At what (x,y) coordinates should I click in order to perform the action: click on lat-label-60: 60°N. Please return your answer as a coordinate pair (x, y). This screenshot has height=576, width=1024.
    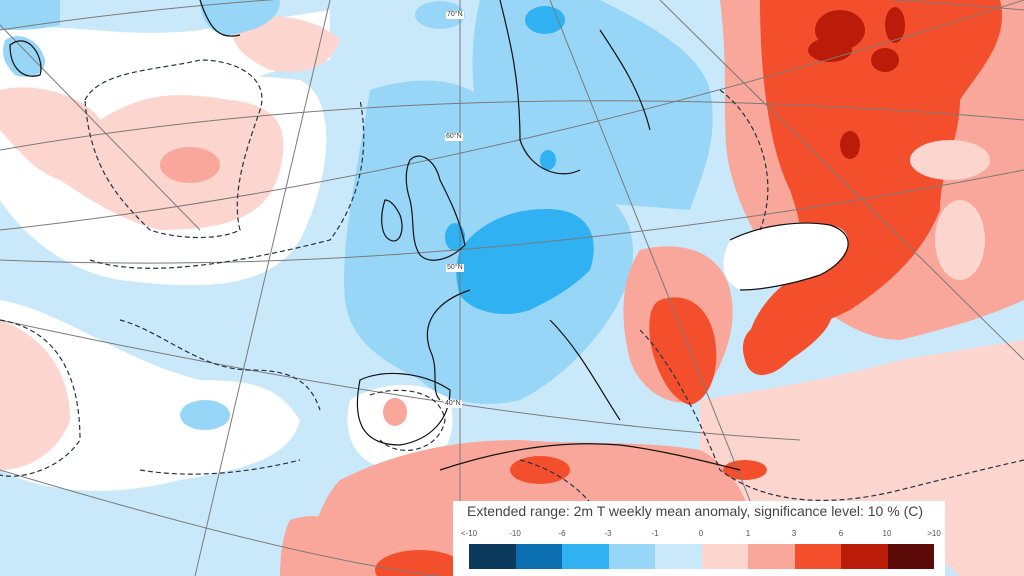
    Looking at the image, I should click on (454, 137).